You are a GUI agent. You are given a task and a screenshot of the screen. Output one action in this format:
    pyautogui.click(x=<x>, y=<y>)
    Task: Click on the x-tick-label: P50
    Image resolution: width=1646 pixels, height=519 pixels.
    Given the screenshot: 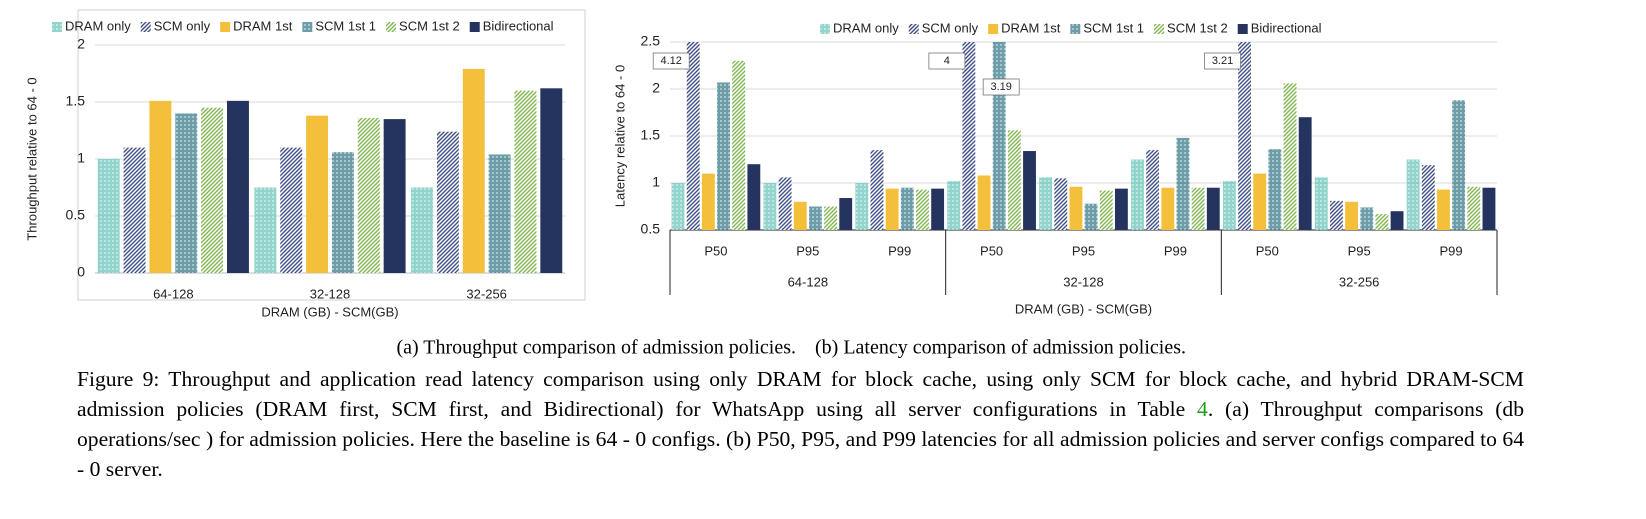 What is the action you would take?
    pyautogui.click(x=715, y=250)
    